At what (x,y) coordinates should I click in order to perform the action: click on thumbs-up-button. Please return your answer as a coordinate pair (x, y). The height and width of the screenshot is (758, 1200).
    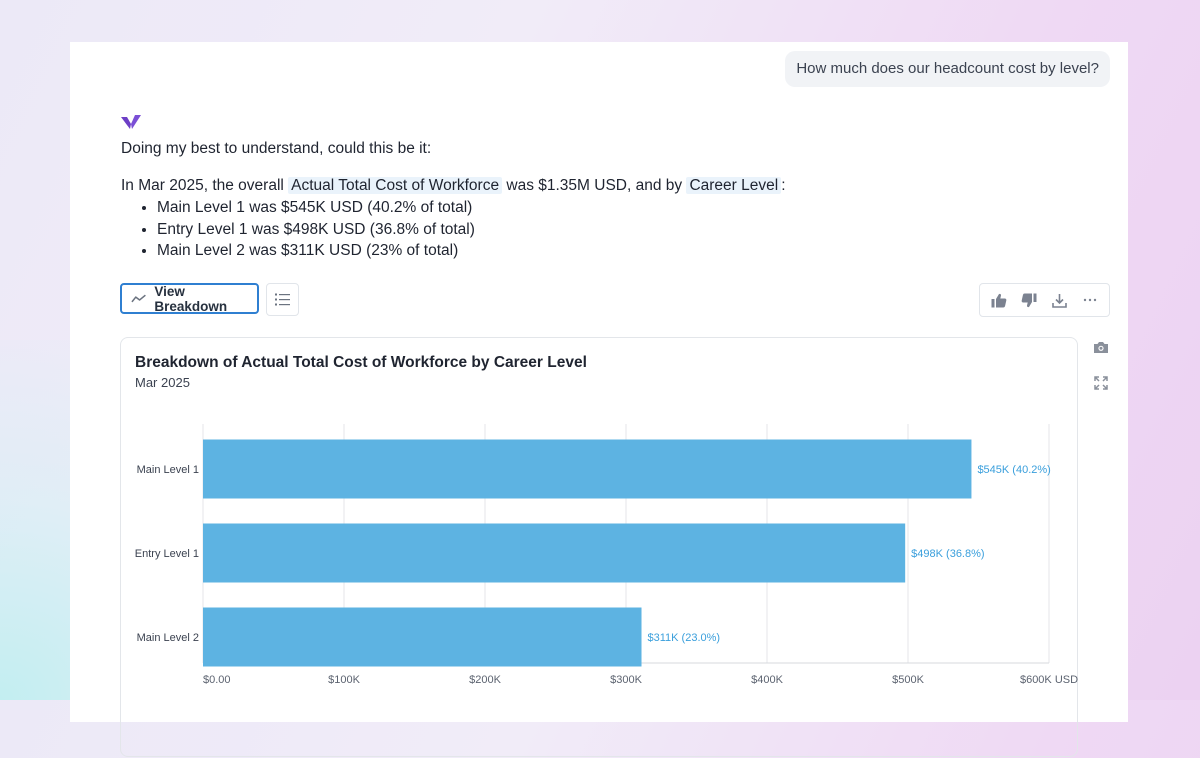
    Looking at the image, I should click on (999, 300).